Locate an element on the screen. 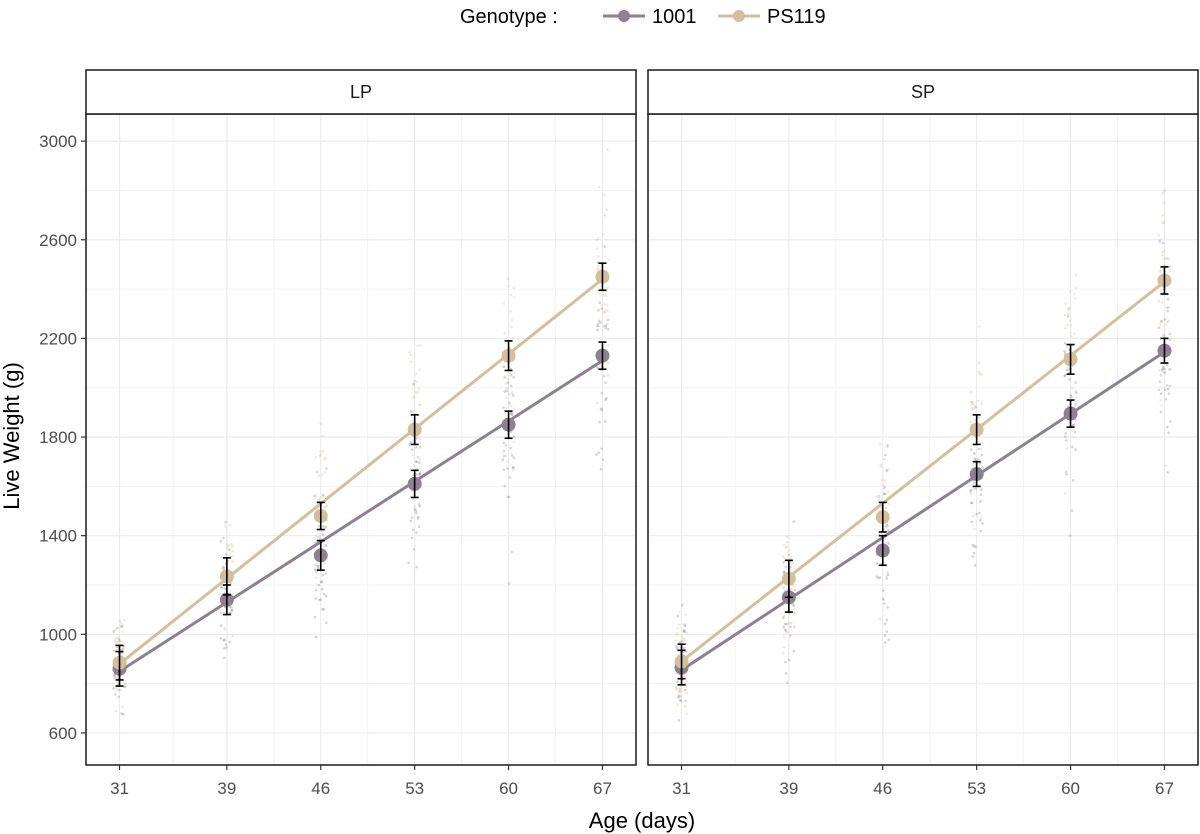 This screenshot has width=1200, height=834. legend-key-ps119-point is located at coordinates (739, 16).